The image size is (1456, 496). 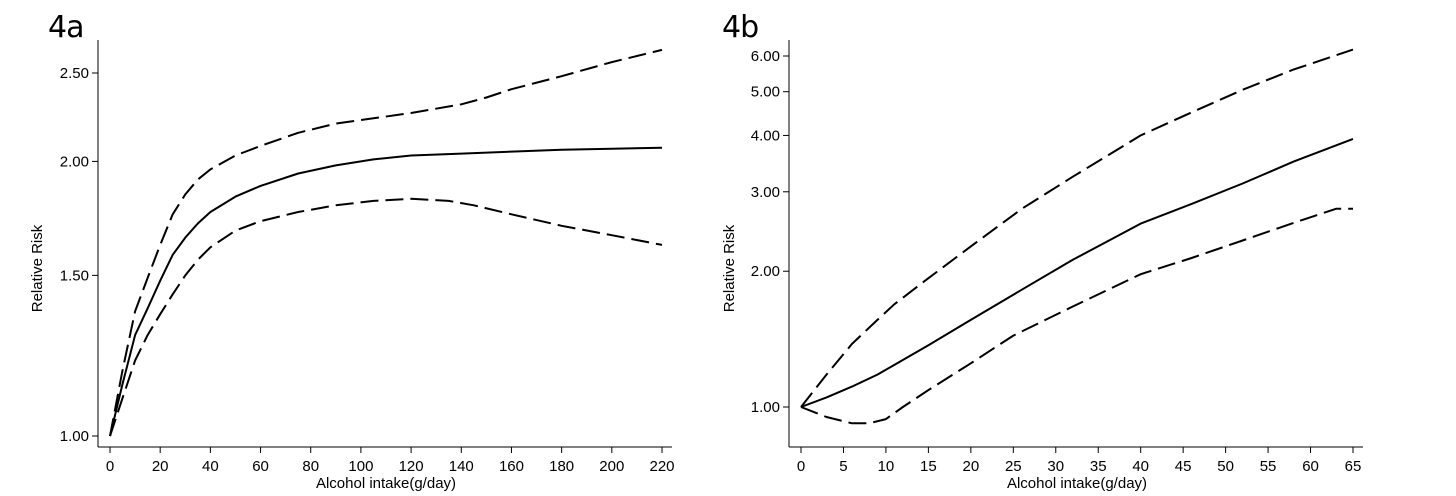 I want to click on x-tick-label-4b: 40, so click(x=1140, y=466).